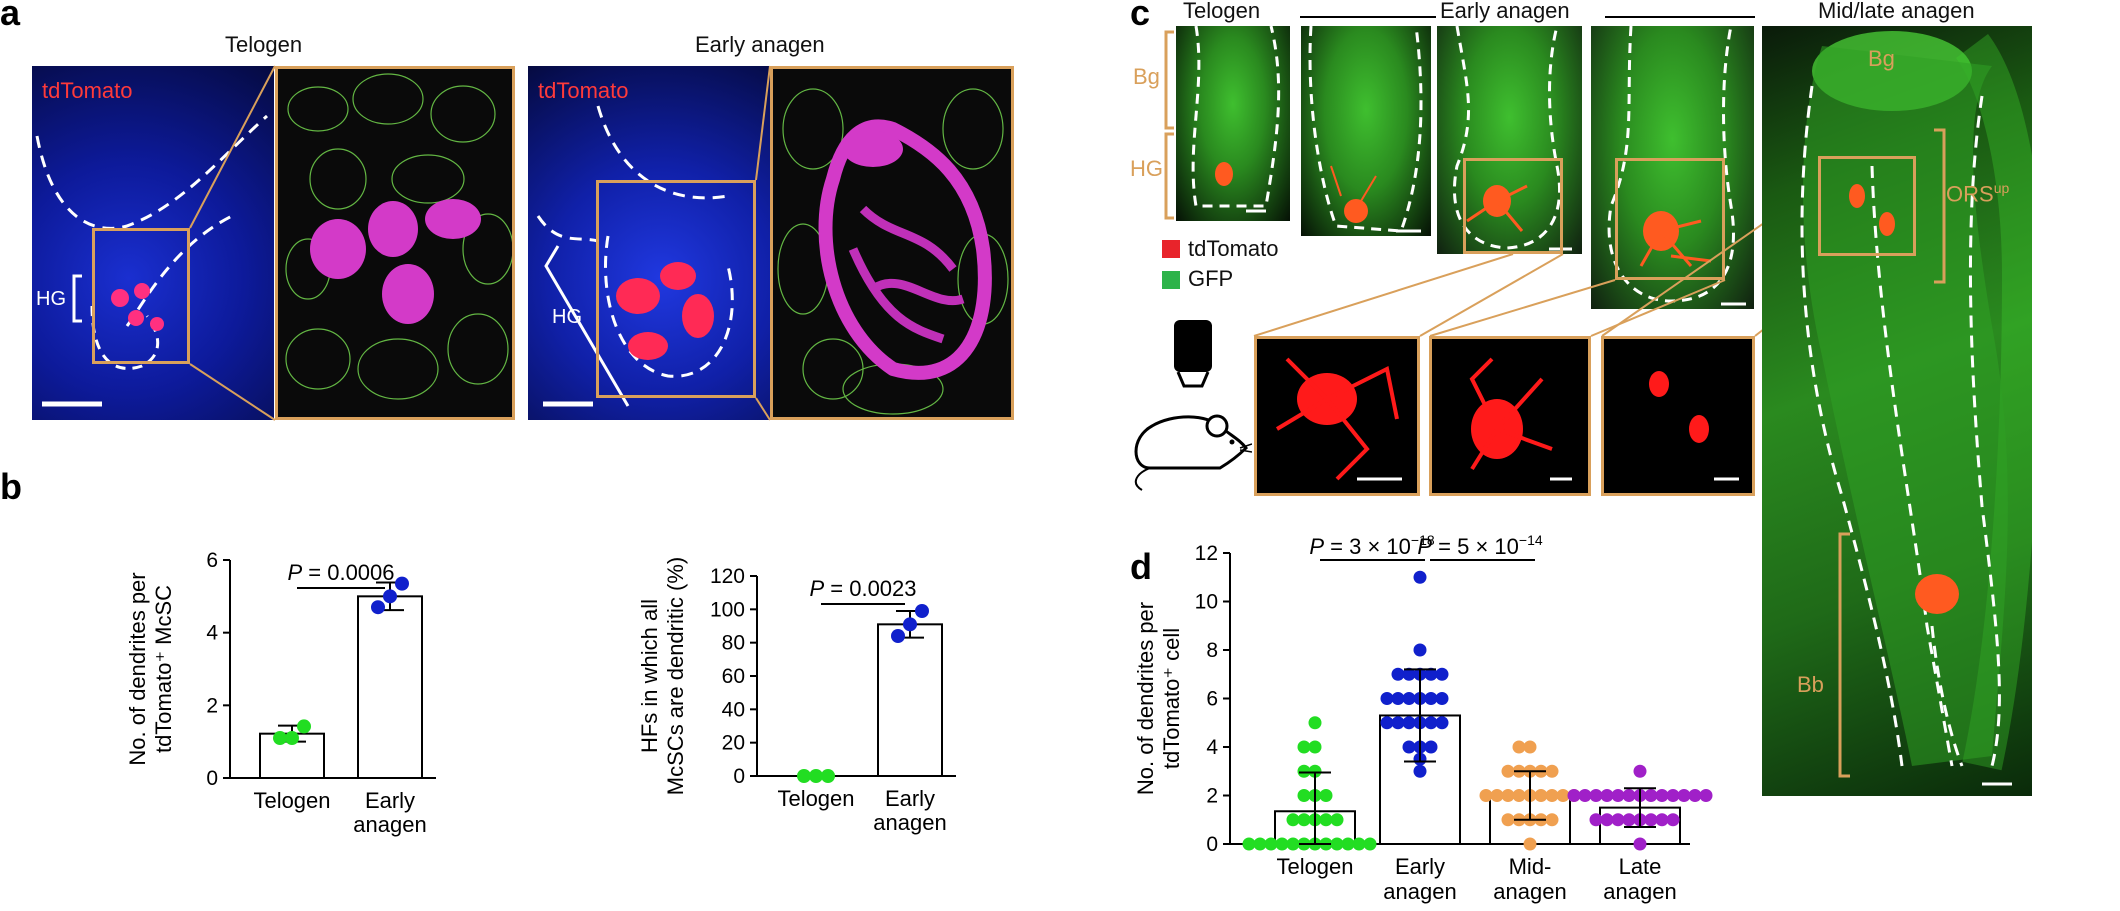 The width and height of the screenshot is (2120, 911). Describe the element at coordinates (1222, 11) in the screenshot. I see `panel-c-telogen-title: Telogen` at that location.